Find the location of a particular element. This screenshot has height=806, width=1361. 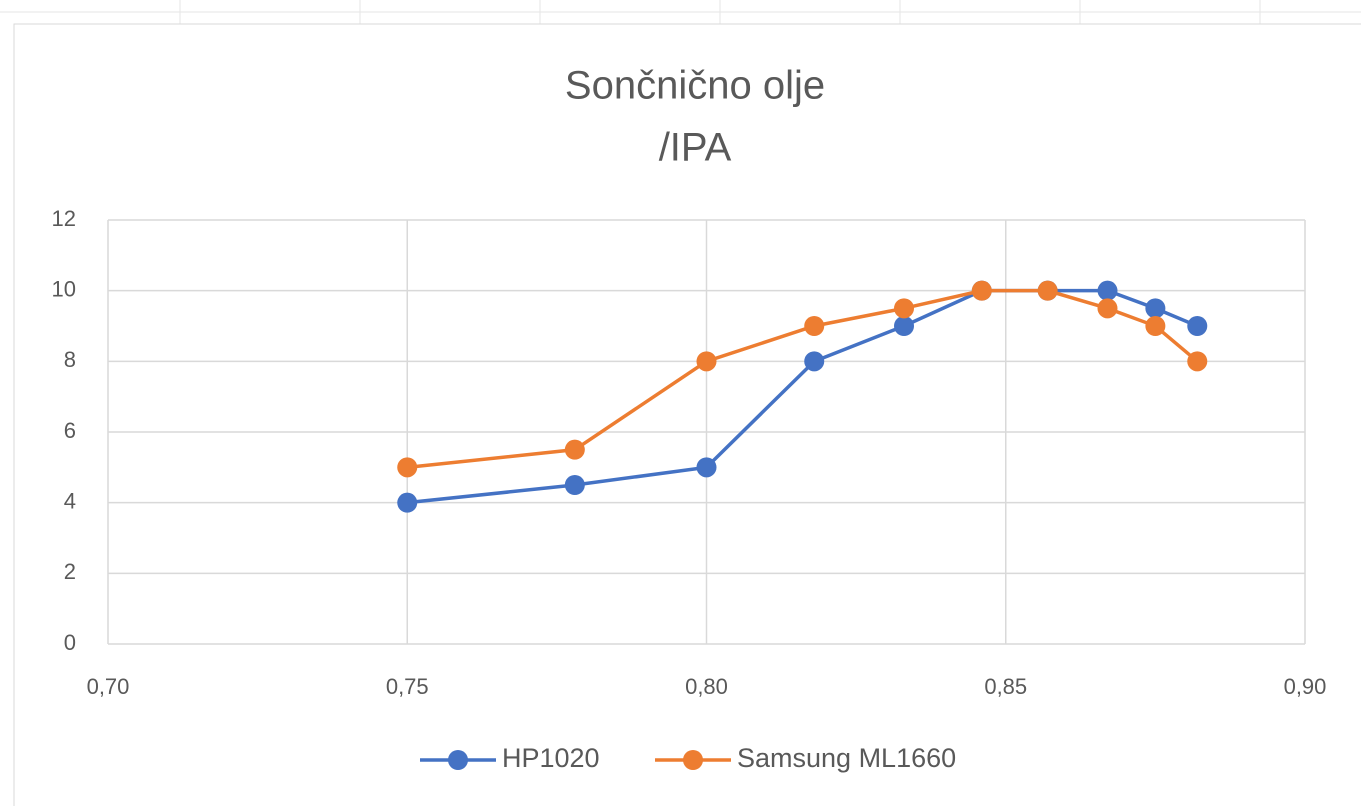

x-tick-label: 0,90 is located at coordinates (1305, 686).